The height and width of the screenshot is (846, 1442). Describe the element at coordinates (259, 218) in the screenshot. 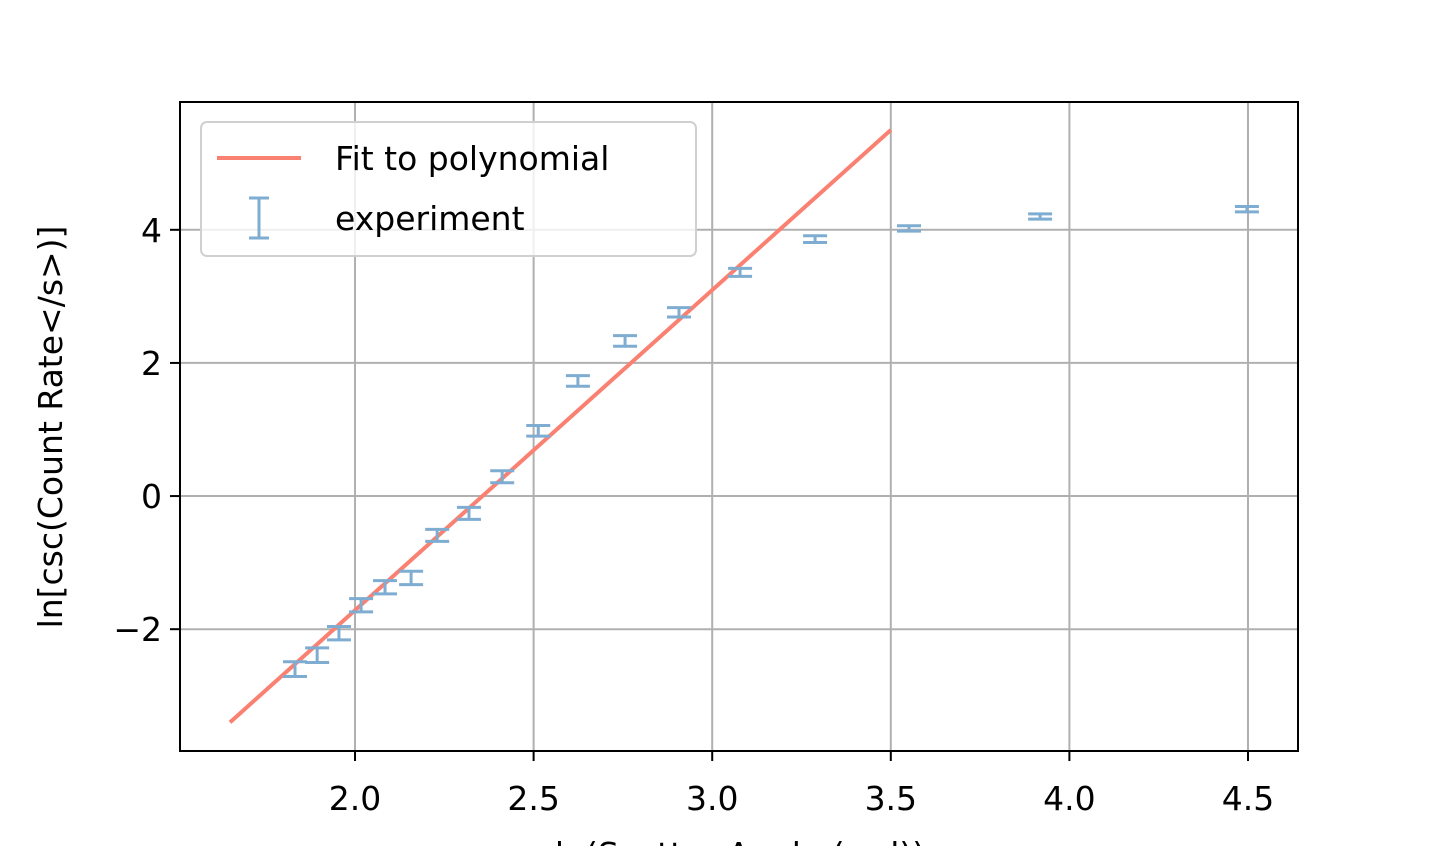

I see `legend-errorbar` at that location.